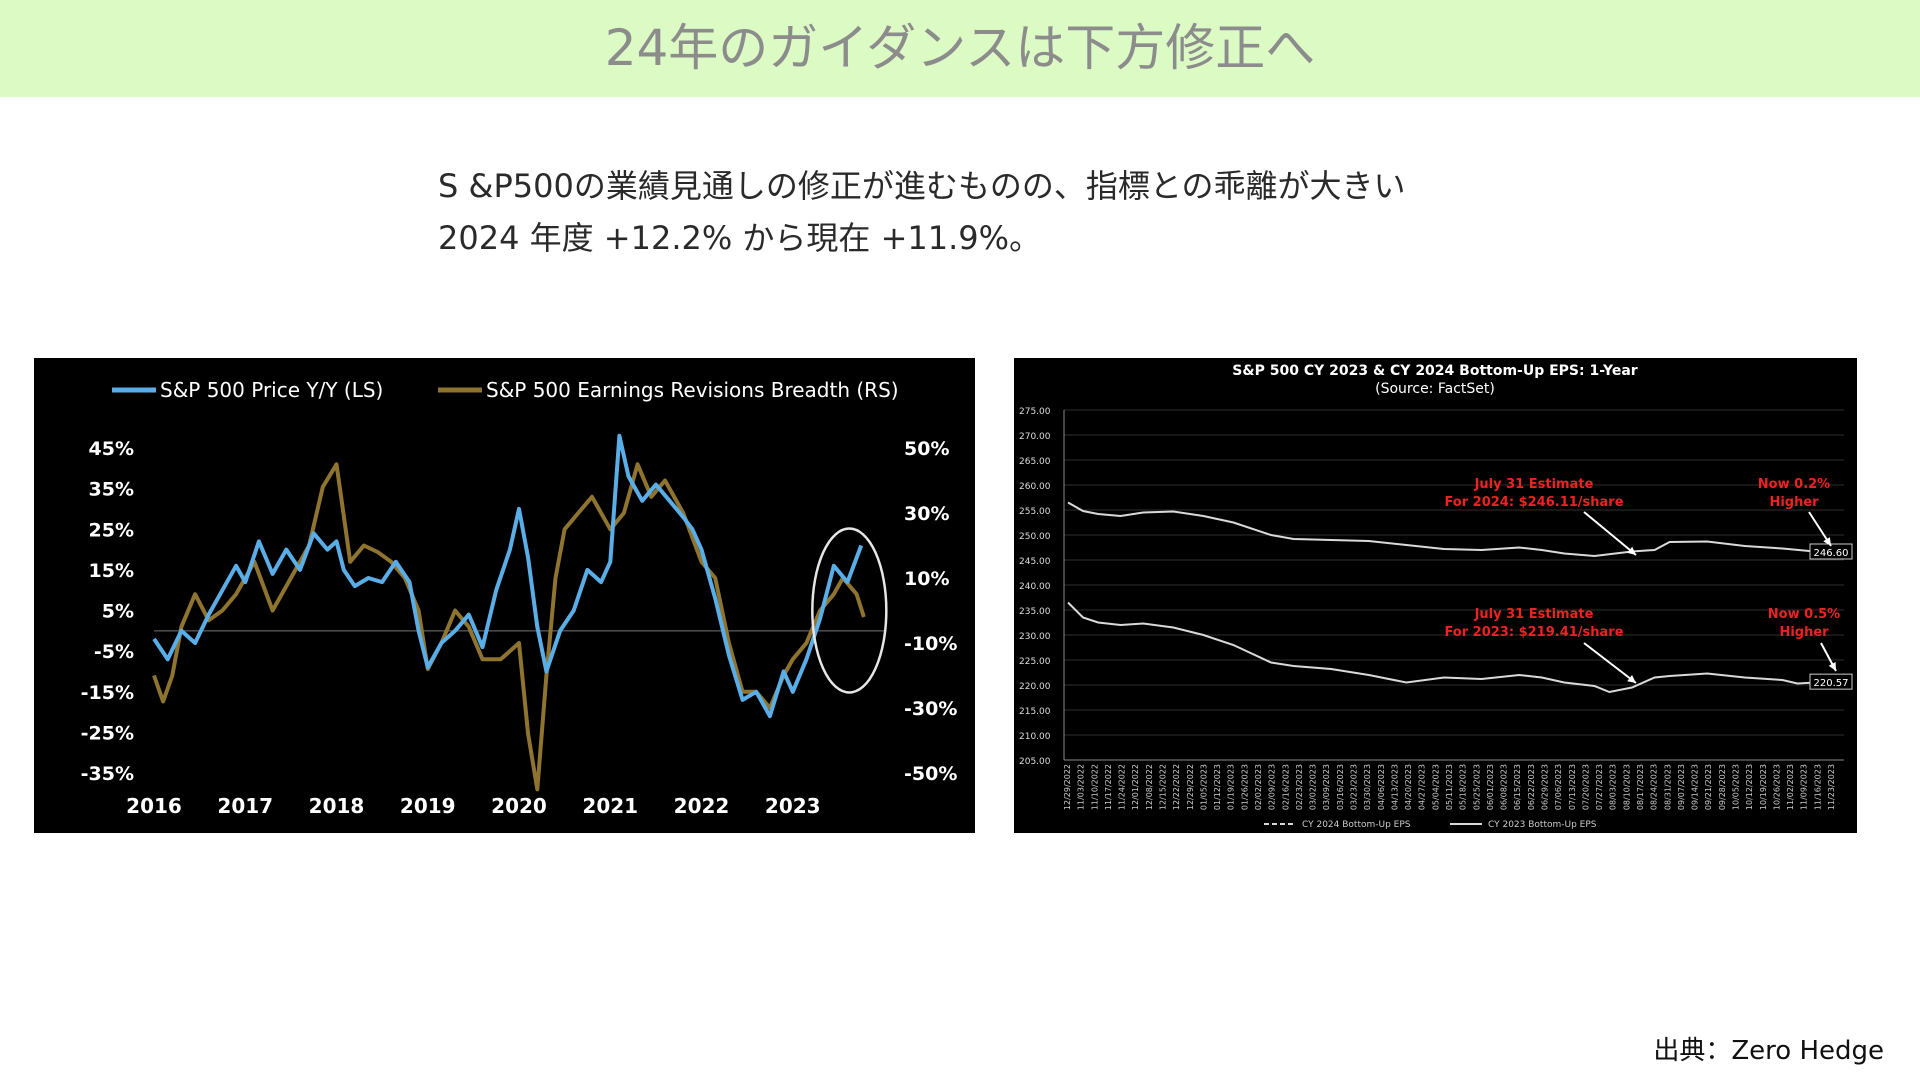 The width and height of the screenshot is (1920, 1080). What do you see at coordinates (702, 806) in the screenshot?
I see `x-tick-label: 2022` at bounding box center [702, 806].